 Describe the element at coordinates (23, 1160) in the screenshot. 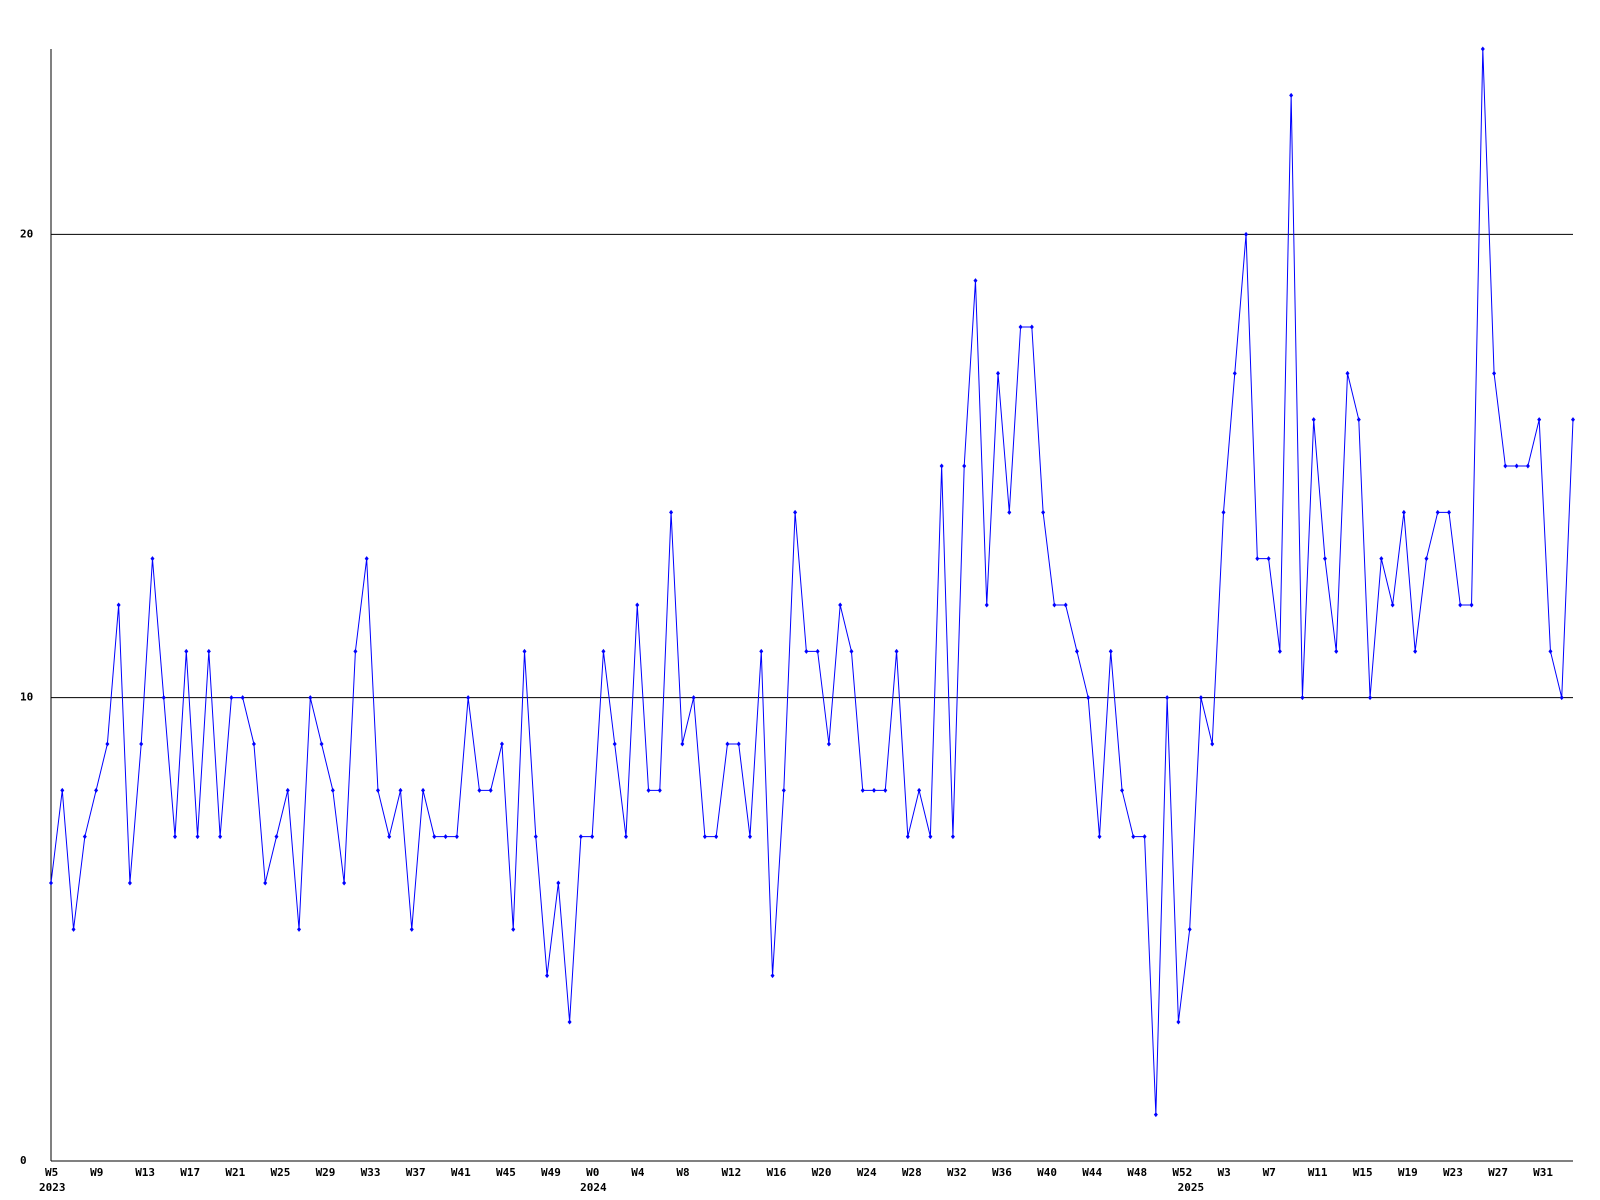

I see `y-tick-label: 0` at that location.